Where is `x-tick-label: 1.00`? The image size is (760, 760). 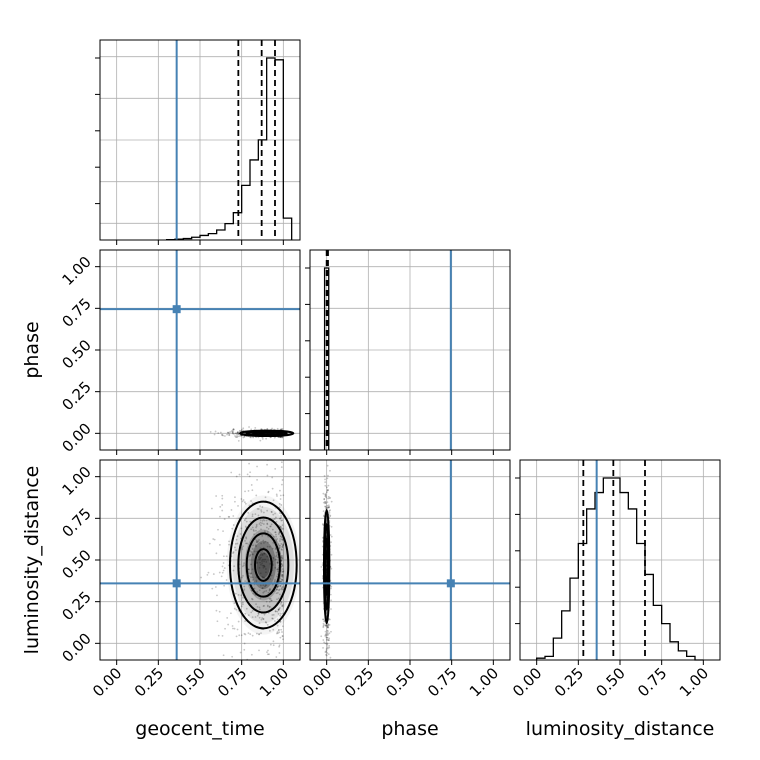 x-tick-label: 1.00 is located at coordinates (274, 682).